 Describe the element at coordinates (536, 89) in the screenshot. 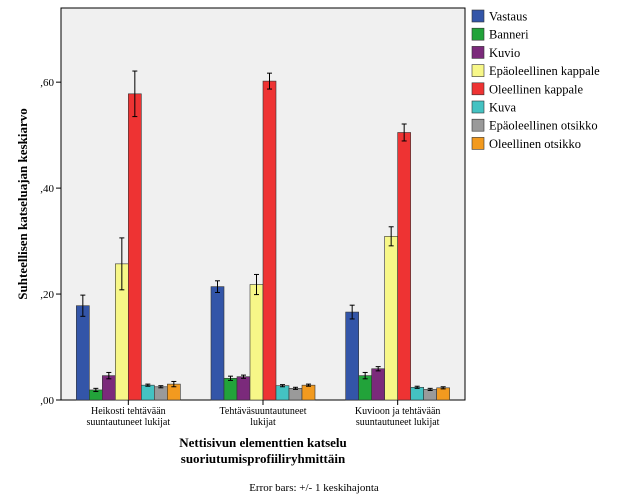

I see `legend-label-4: Oleellinen kappale` at that location.